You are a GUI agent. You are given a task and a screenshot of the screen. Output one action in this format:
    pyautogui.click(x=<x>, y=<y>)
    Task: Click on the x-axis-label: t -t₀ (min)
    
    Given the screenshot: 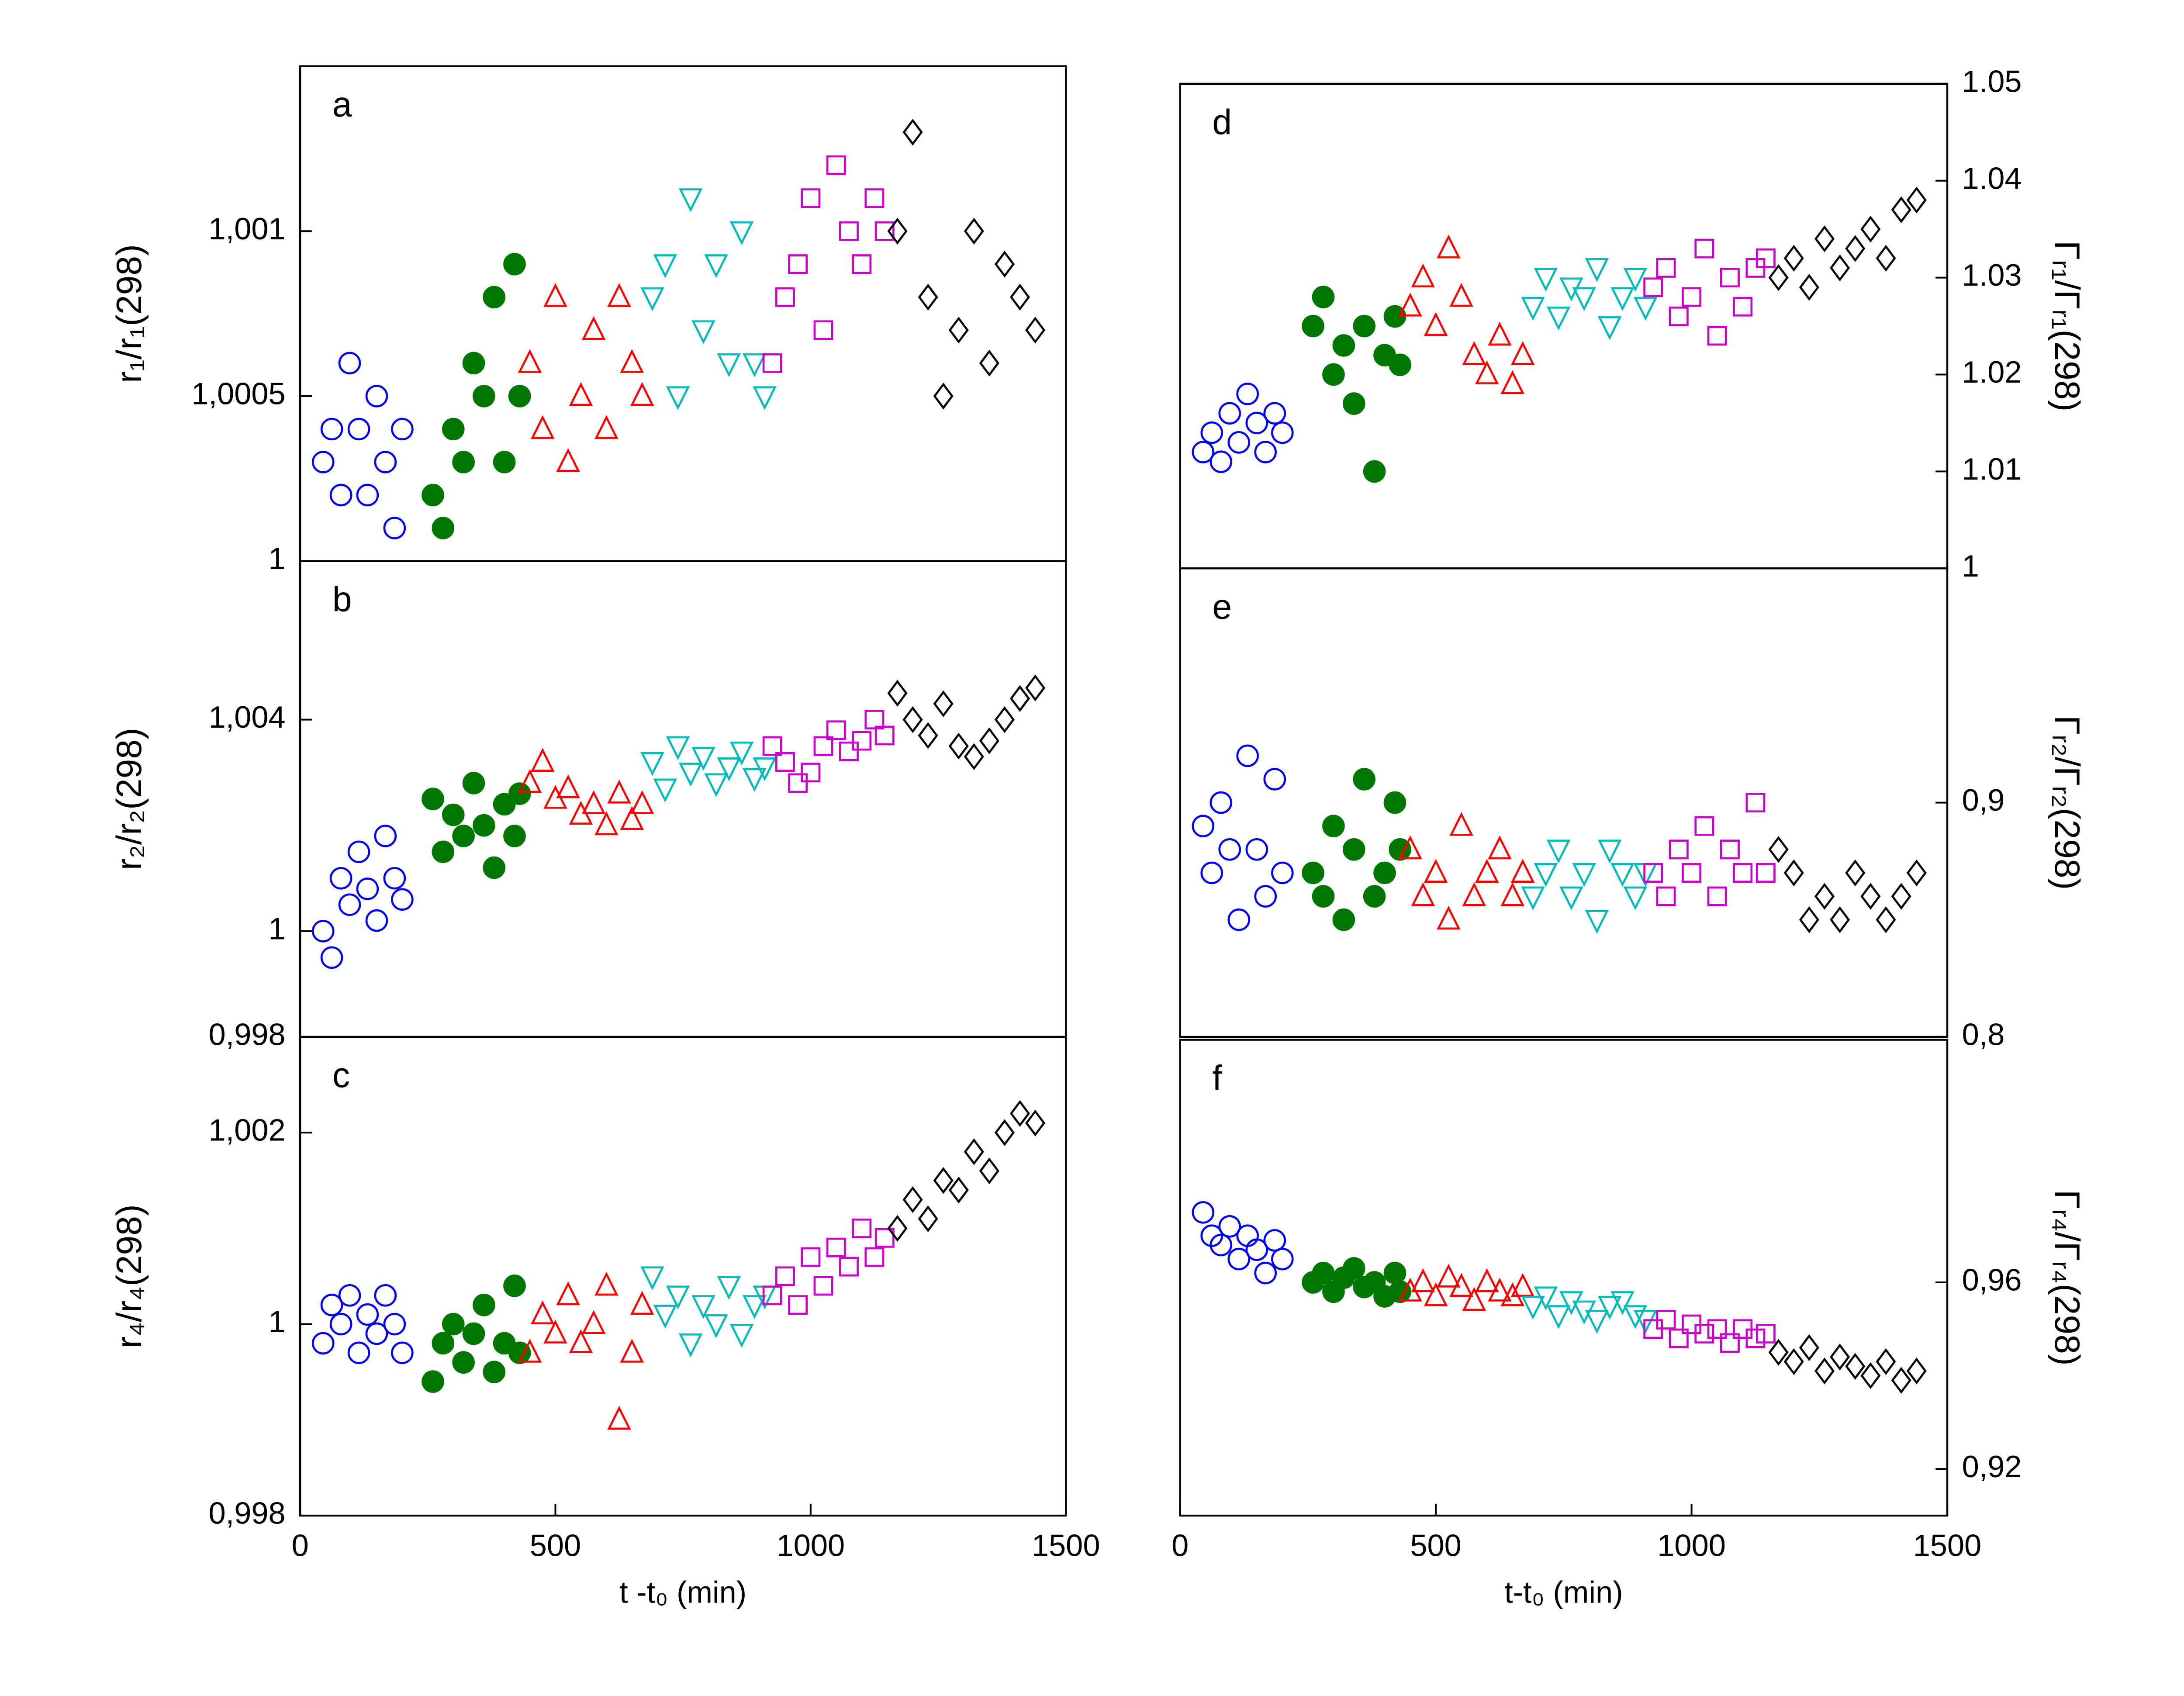 What is the action you would take?
    pyautogui.click(x=682, y=1592)
    